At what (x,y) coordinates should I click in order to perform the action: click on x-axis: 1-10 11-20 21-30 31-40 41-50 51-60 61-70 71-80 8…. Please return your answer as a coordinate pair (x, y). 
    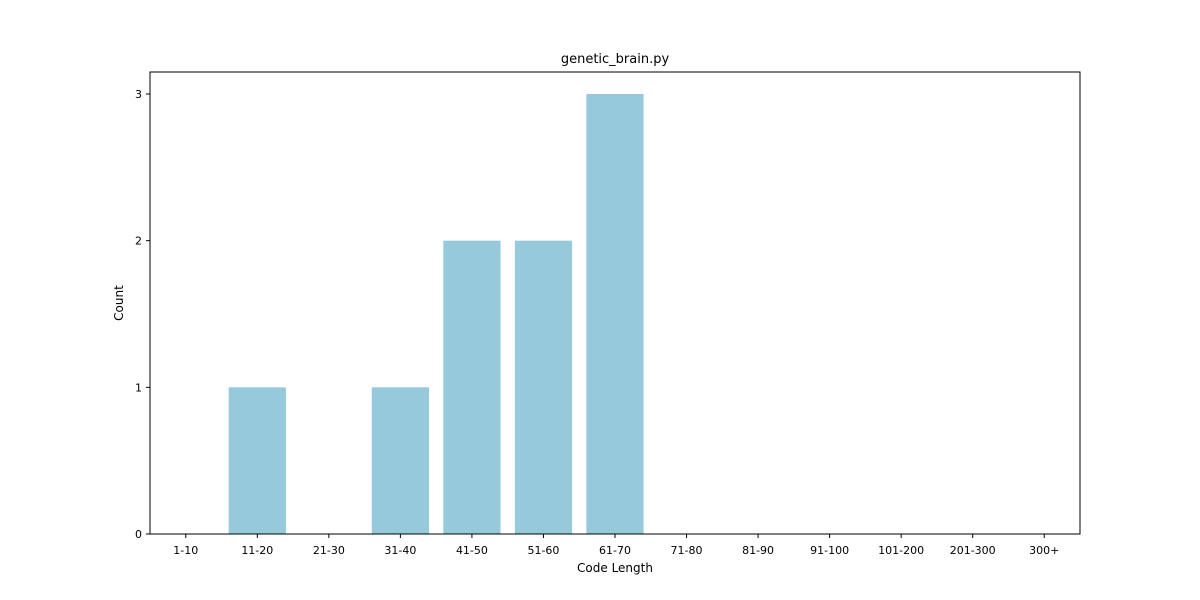
    Looking at the image, I should click on (616, 545).